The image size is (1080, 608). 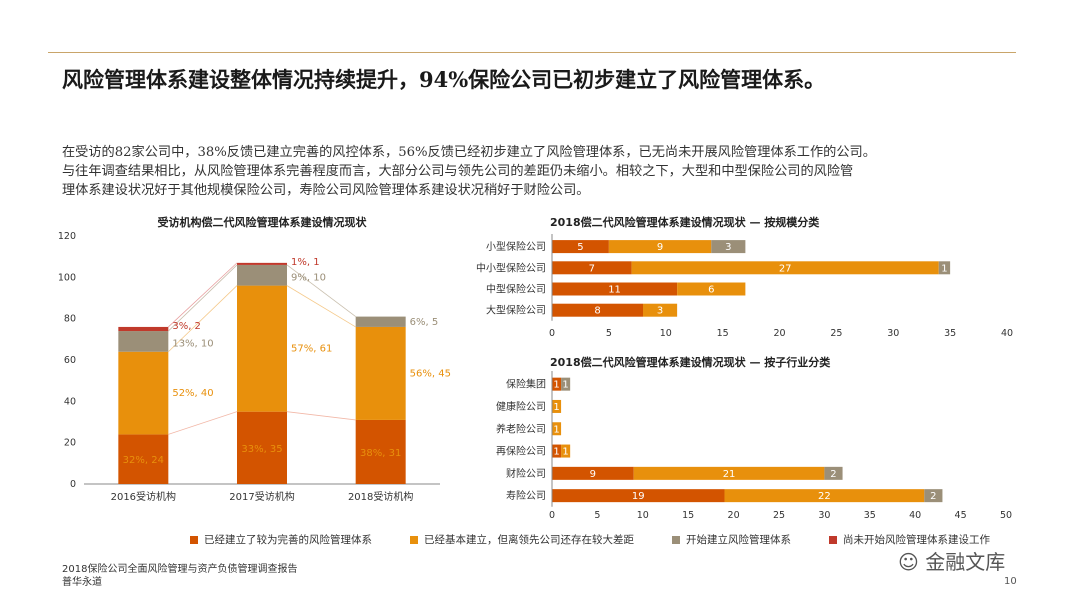 What do you see at coordinates (711, 290) in the screenshot?
I see `data-label: 6` at bounding box center [711, 290].